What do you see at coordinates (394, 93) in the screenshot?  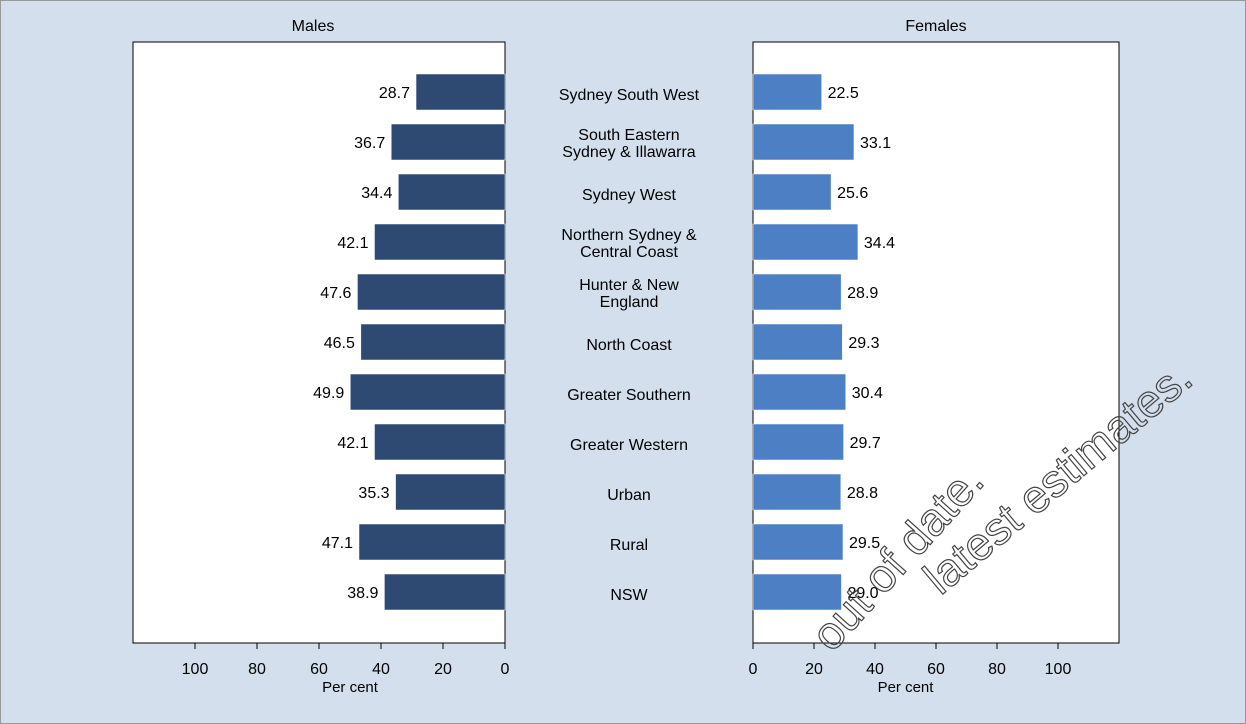 I see `value-label: 28.7` at bounding box center [394, 93].